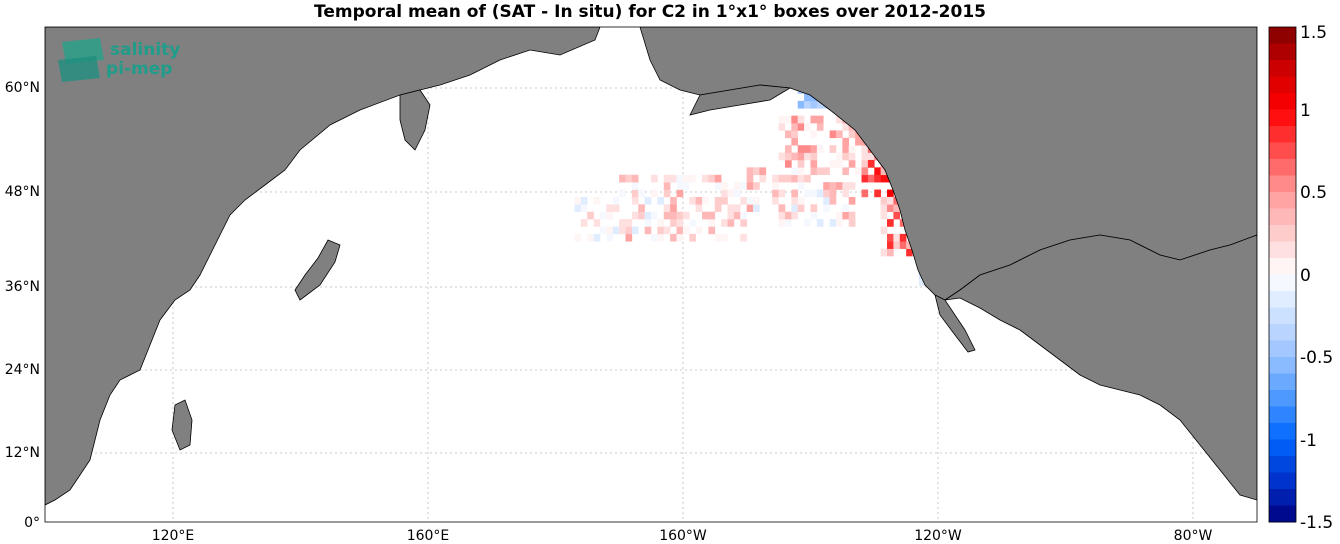 This screenshot has height=544, width=1340. I want to click on salinity-pimep-logo-icon, so click(81, 60).